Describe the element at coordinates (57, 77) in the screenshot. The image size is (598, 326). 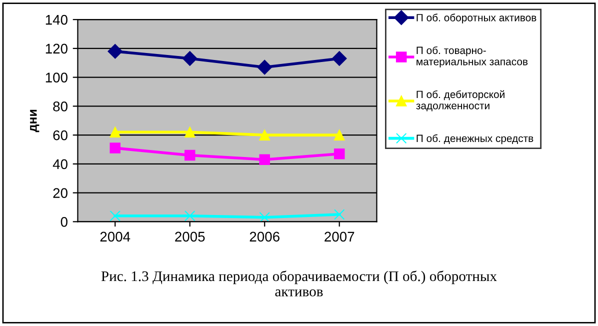
I see `y-tick-label: 100` at that location.